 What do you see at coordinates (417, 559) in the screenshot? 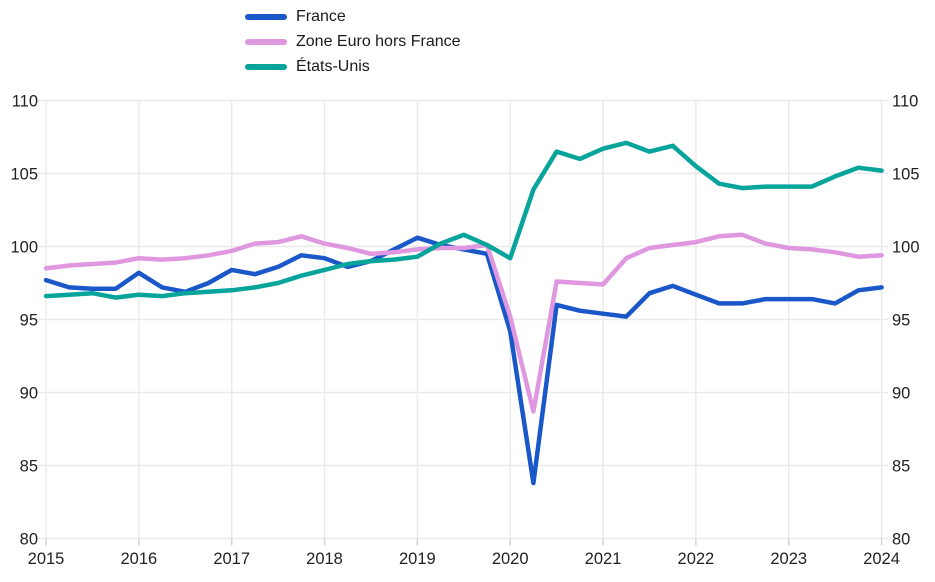
I see `x-tick-label-2019: 2019` at bounding box center [417, 559].